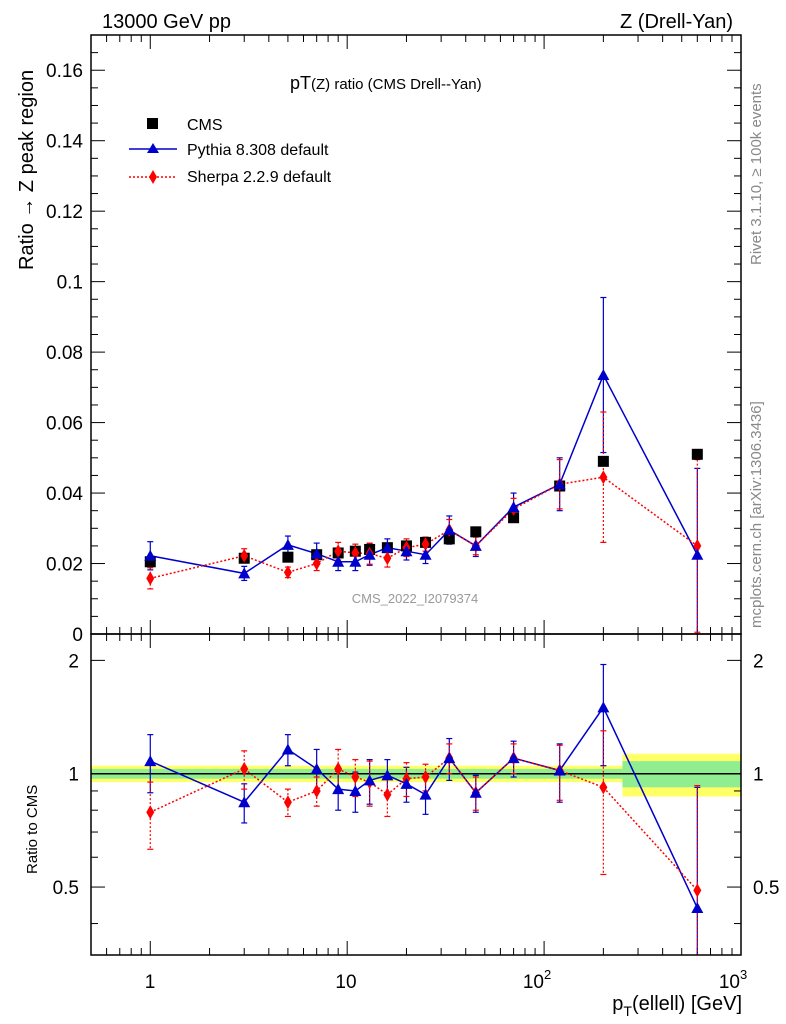 This screenshot has height=1024, width=786. Describe the element at coordinates (259, 177) in the screenshot. I see `legend-sherpa-label: Sherpa 2.2.9 default` at that location.